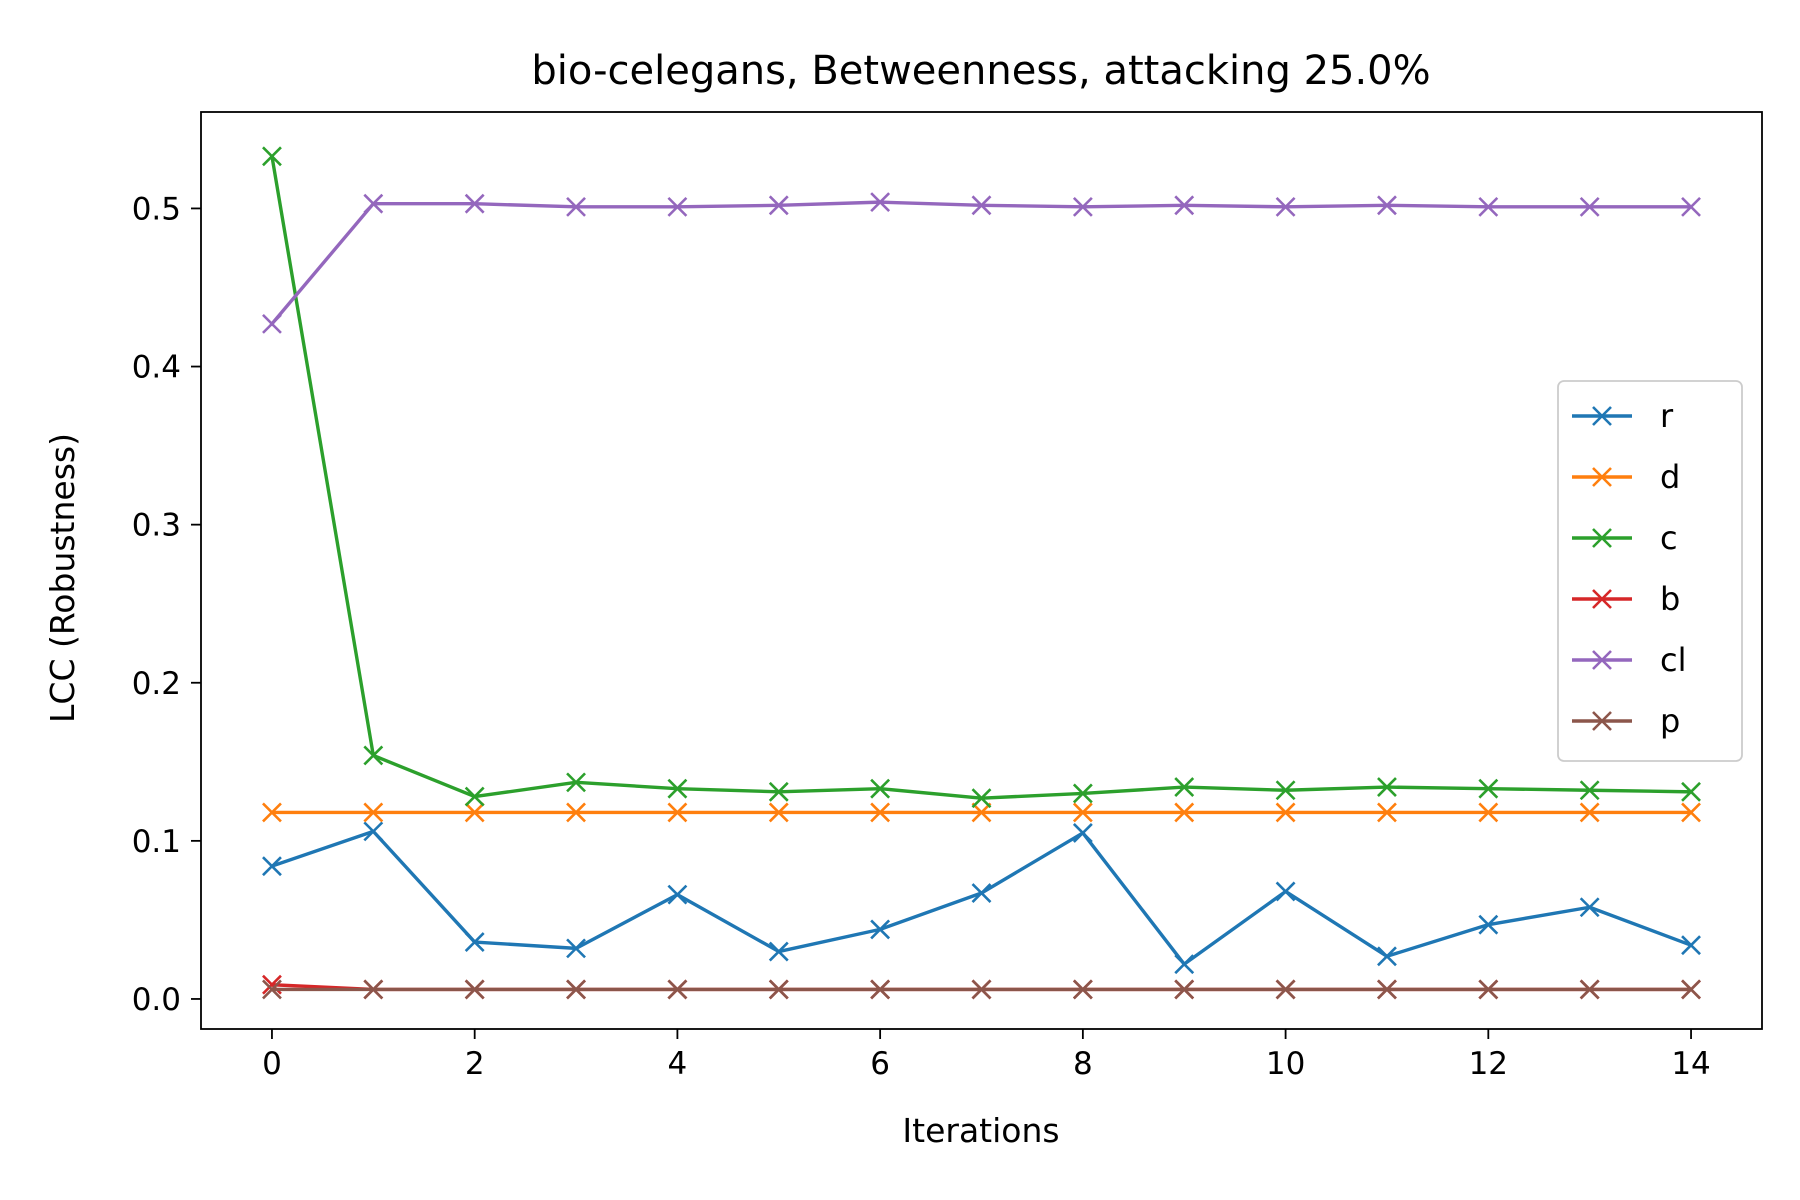  I want to click on legend-entry-c: c, so click(1625, 538).